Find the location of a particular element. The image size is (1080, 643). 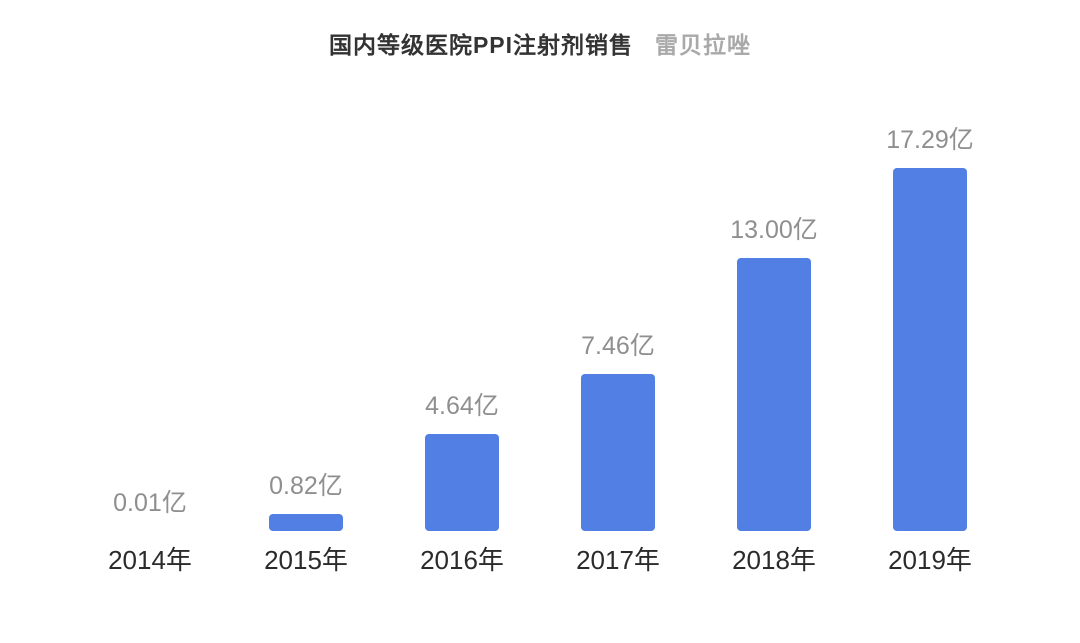

bar-column-2019年: 17.29亿 2019年 is located at coordinates (930, 350).